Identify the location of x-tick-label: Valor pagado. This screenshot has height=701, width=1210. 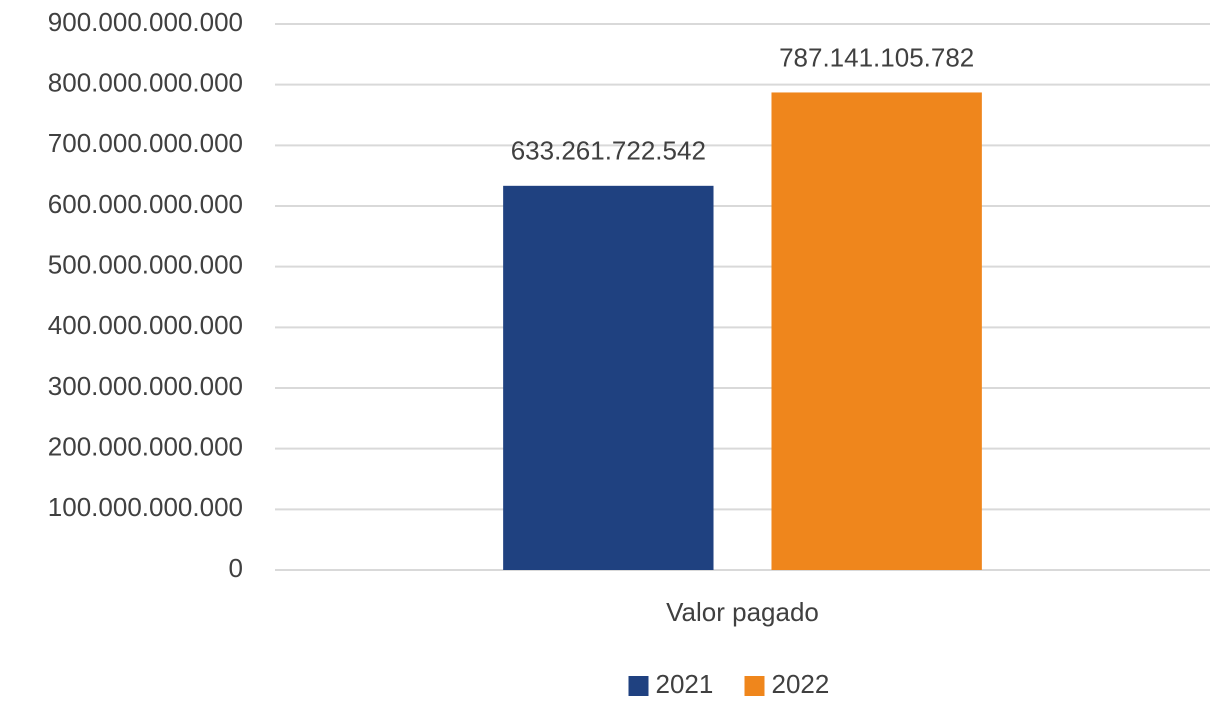
(742, 612).